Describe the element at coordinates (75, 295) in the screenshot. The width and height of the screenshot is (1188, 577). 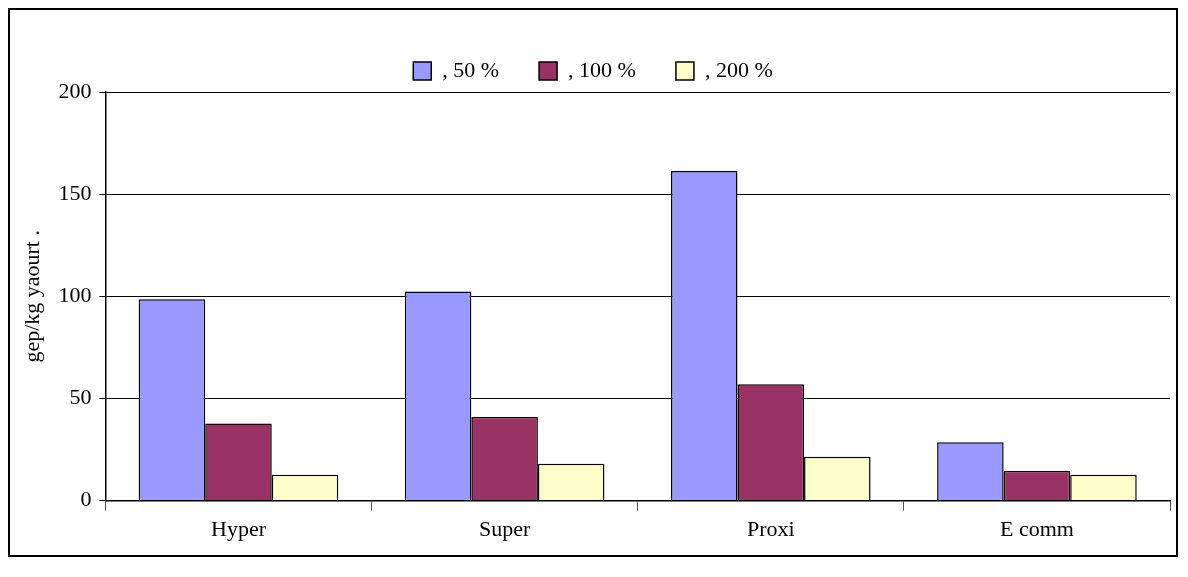
I see `y-tick-label: 100` at that location.